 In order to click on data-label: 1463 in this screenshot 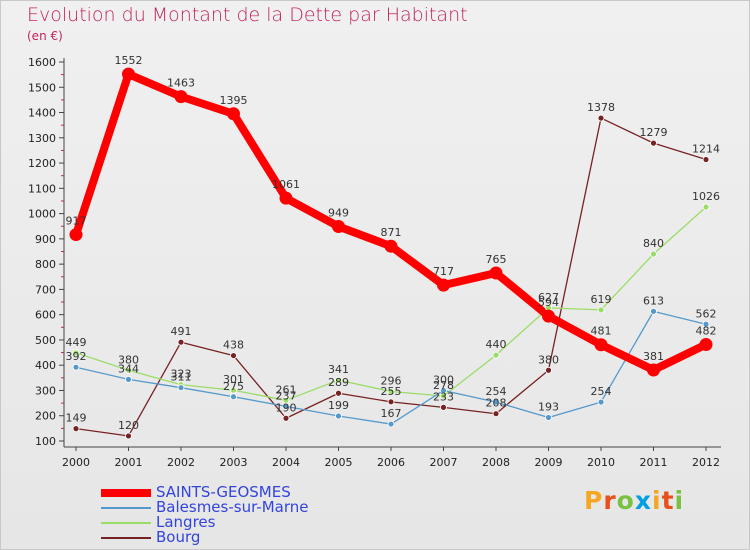, I will do `click(181, 83)`.